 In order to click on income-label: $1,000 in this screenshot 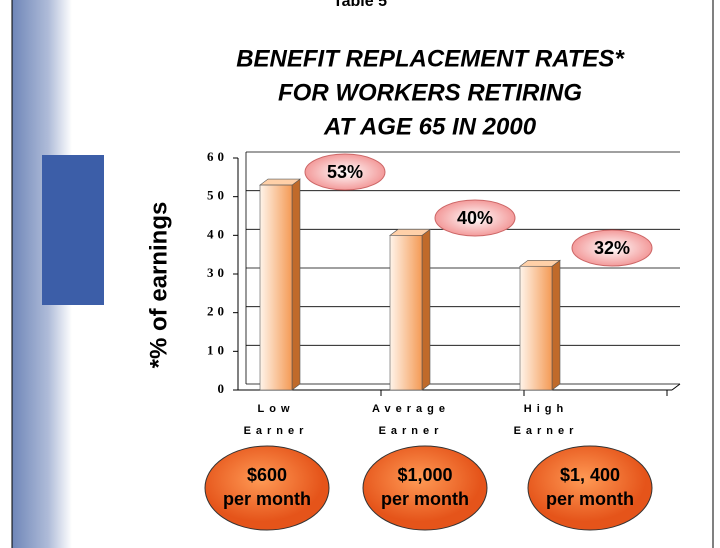, I will do `click(424, 475)`.